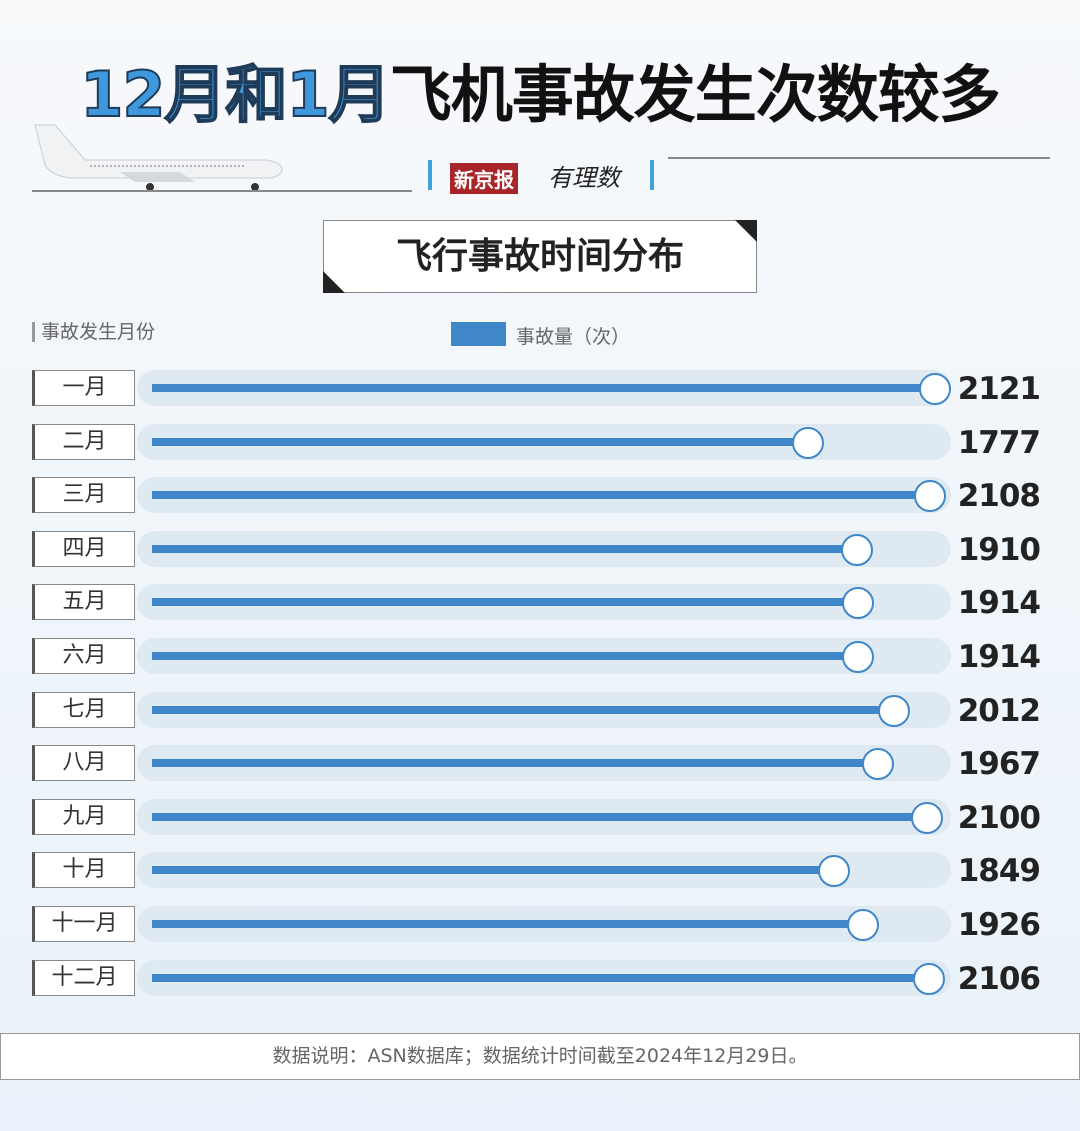  I want to click on data-label: 2108, so click(999, 496).